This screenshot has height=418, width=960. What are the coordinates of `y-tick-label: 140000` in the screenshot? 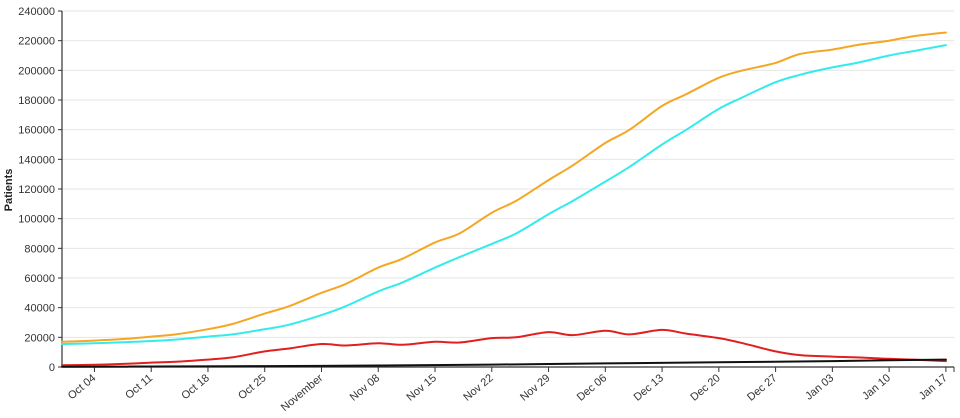 It's located at (36, 160).